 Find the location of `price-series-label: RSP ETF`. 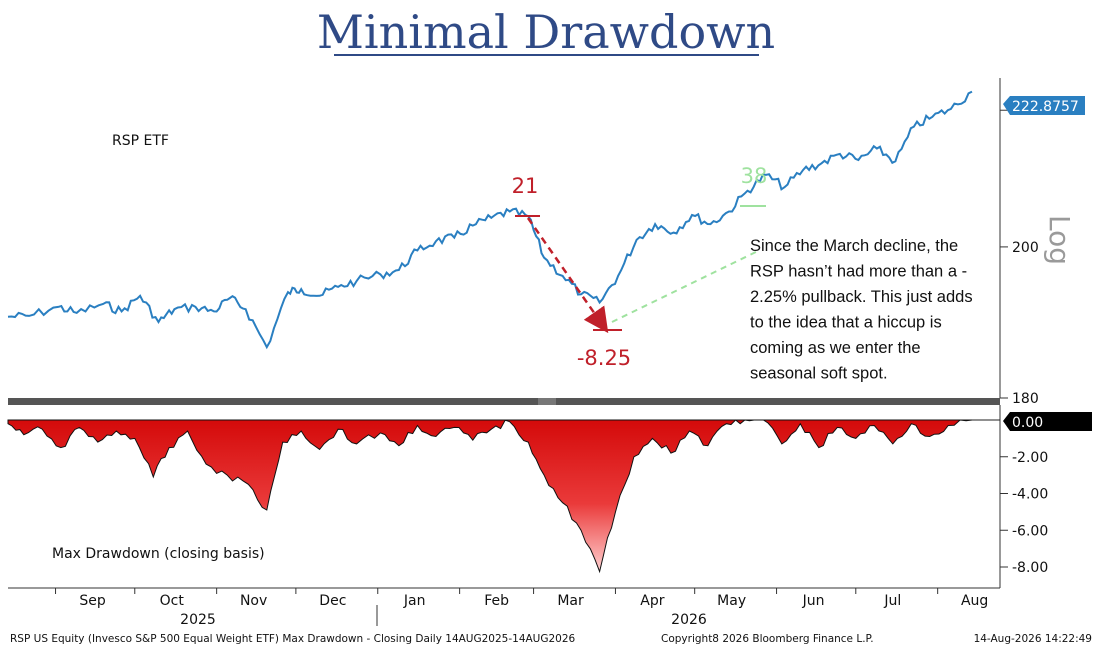

price-series-label: RSP ETF is located at coordinates (140, 141).